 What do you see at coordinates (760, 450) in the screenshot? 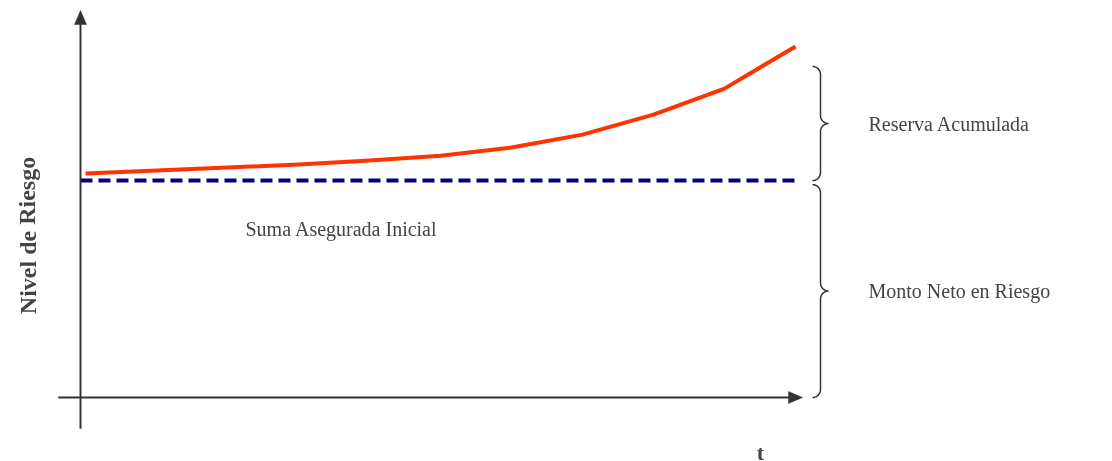
I see `x-axis-title: t` at bounding box center [760, 450].